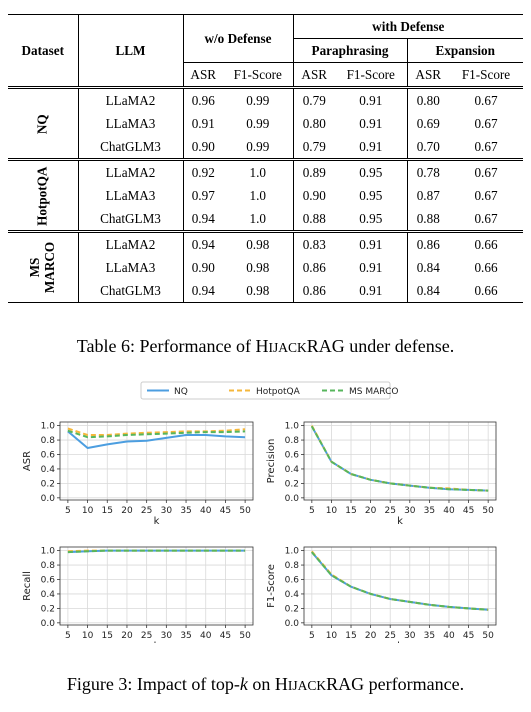 The image size is (531, 712). I want to click on asr-value-cell: 0.91, so click(202, 123).